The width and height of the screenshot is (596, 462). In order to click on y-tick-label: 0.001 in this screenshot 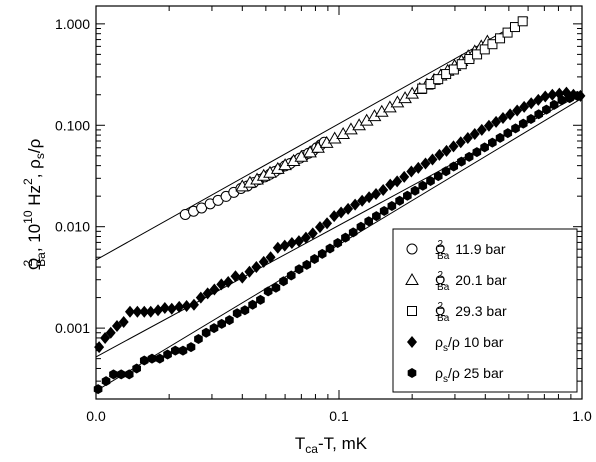, I will do `click(72, 328)`.